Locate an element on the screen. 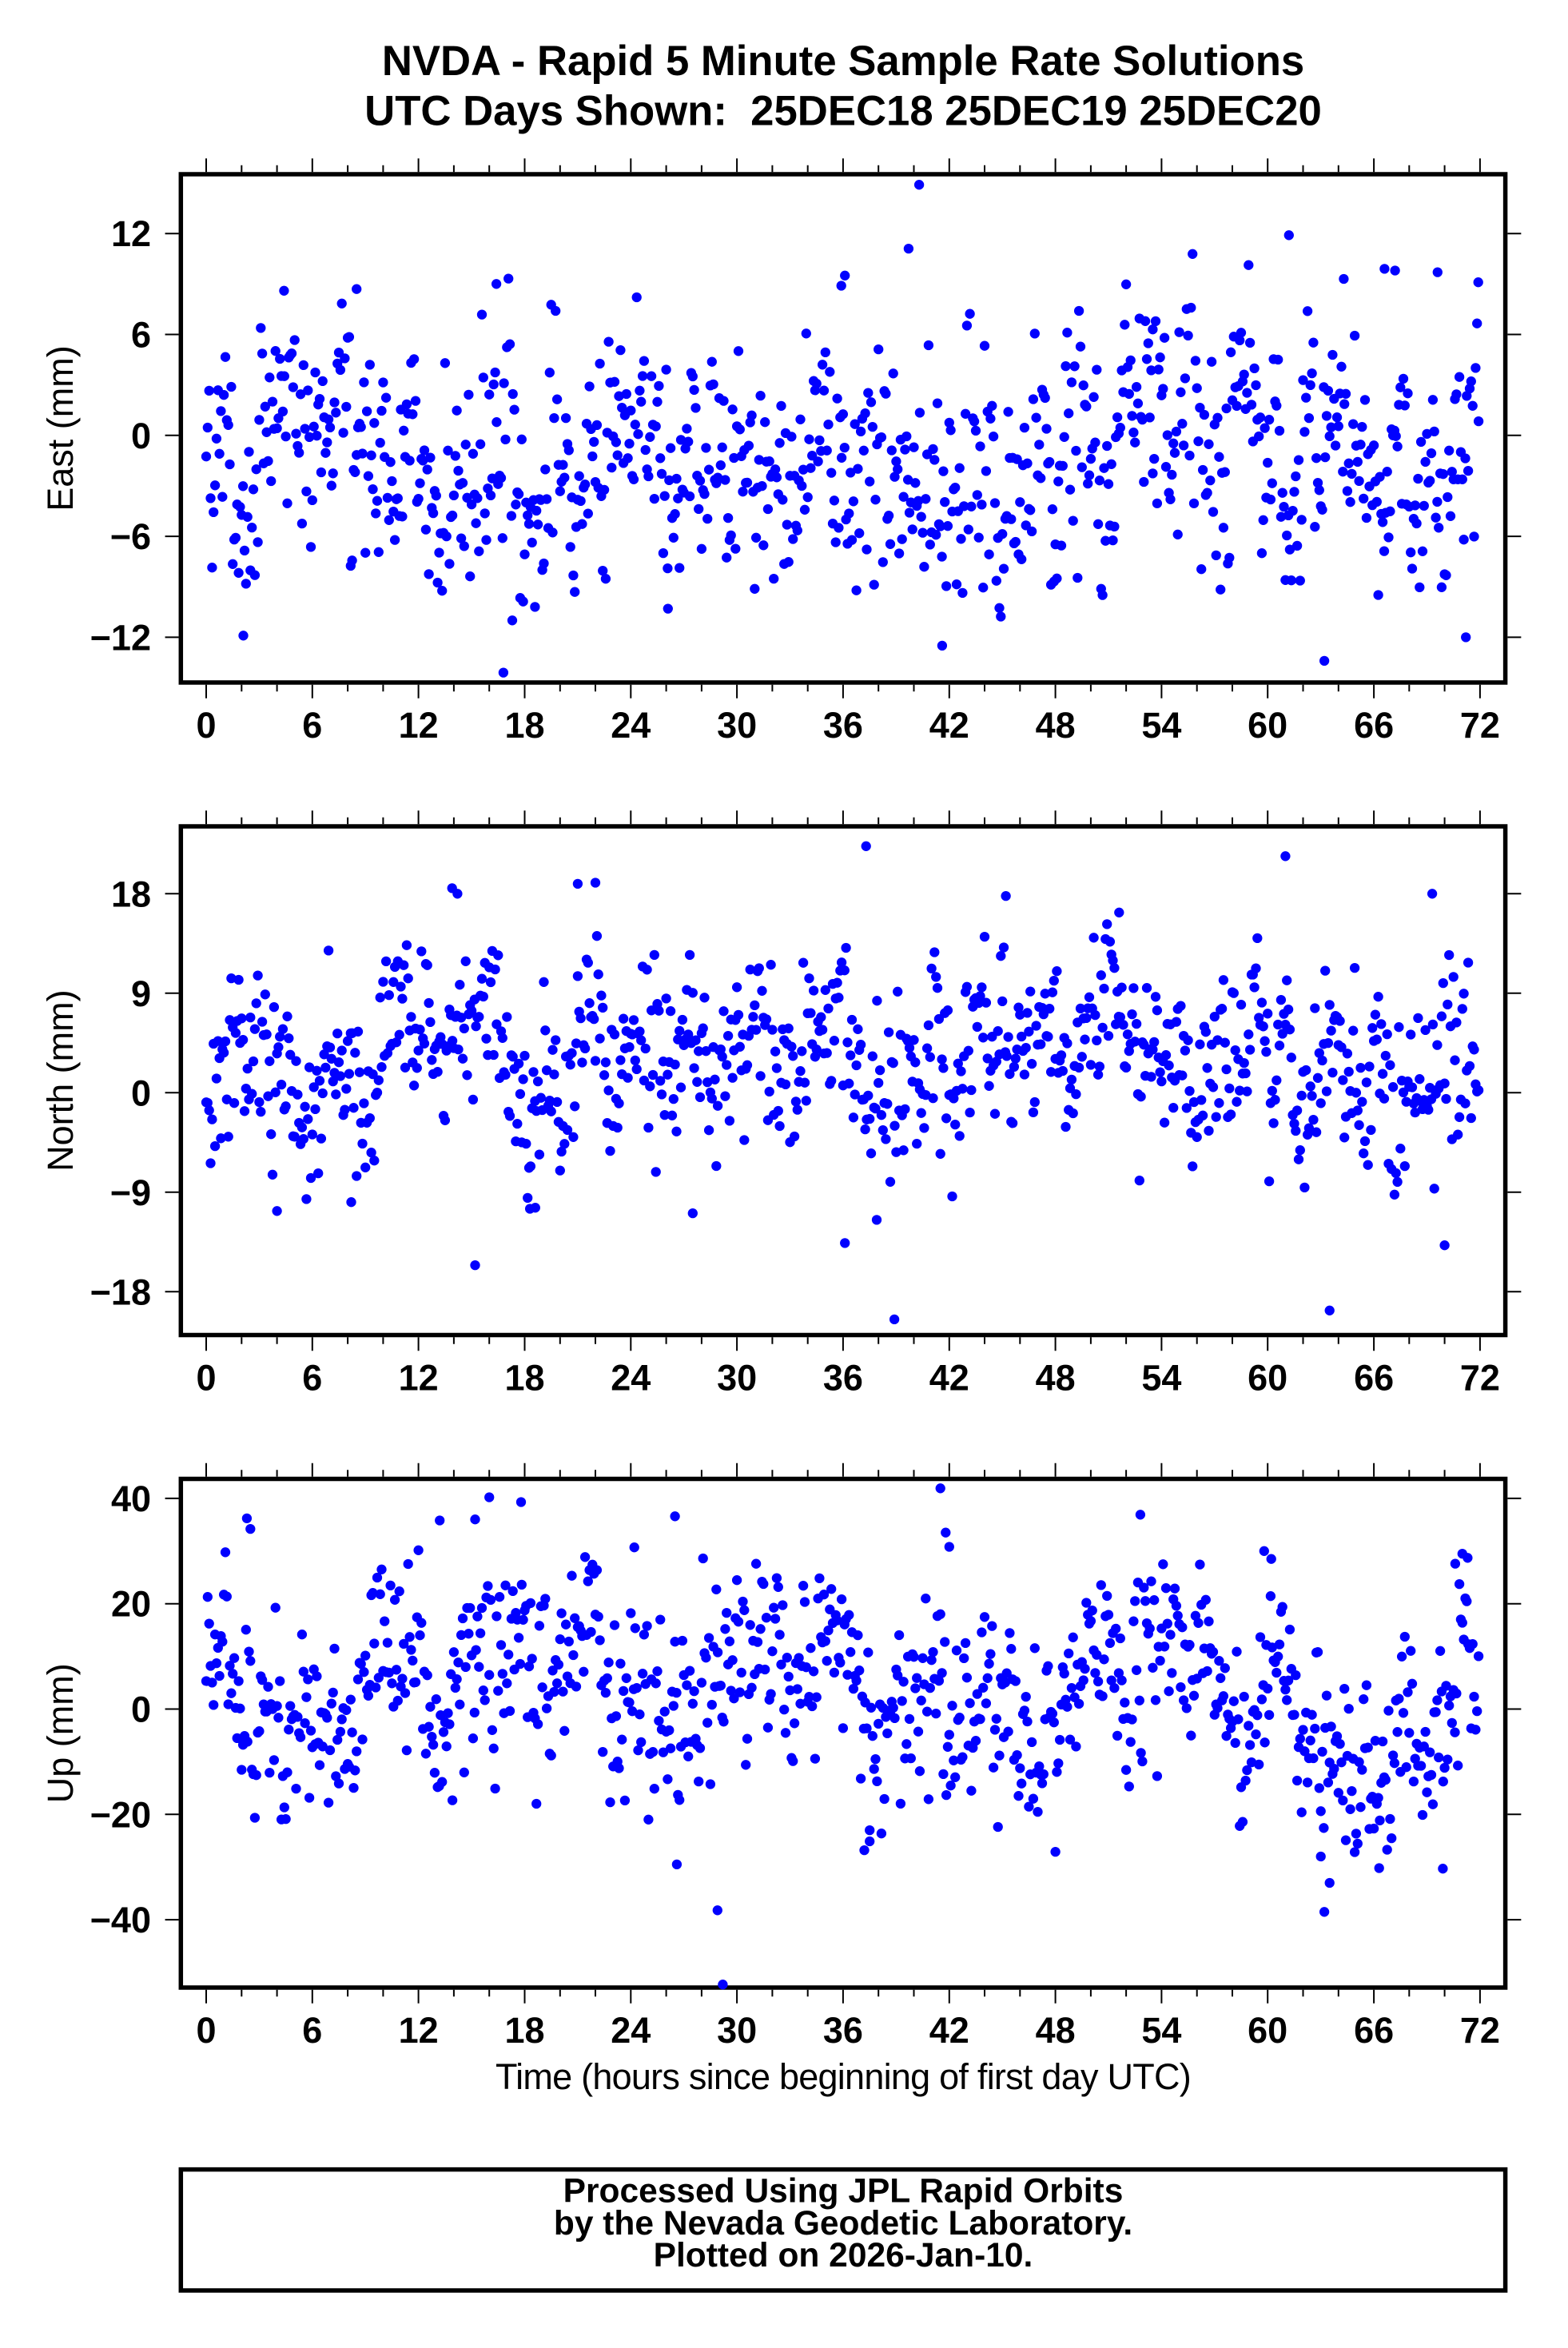  svg-text: −18 is located at coordinates (120, 1292).